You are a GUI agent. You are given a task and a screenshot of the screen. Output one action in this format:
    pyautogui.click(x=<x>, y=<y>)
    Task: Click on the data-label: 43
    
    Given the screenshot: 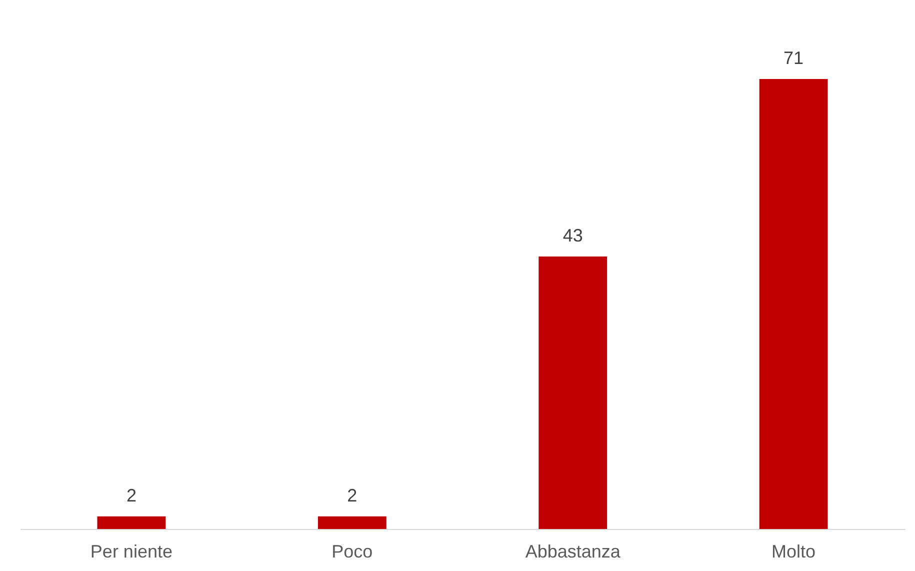 What is the action you would take?
    pyautogui.click(x=572, y=235)
    